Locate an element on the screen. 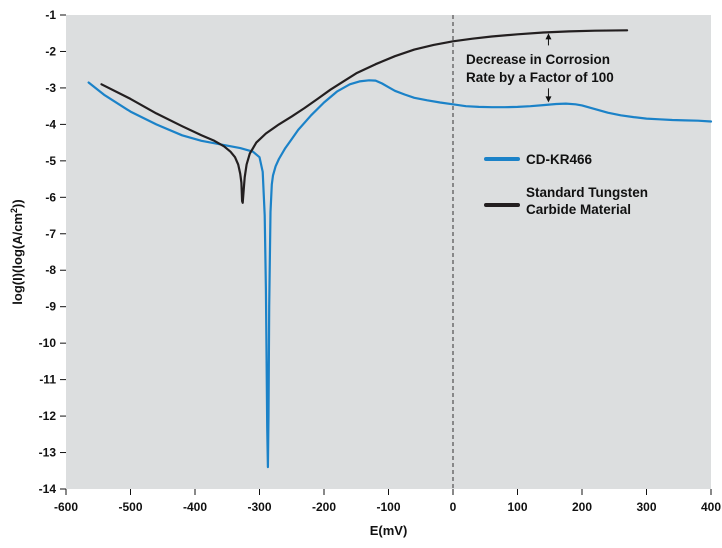 This screenshot has width=722, height=548. y-axis-title-end: )) is located at coordinates (17, 203).